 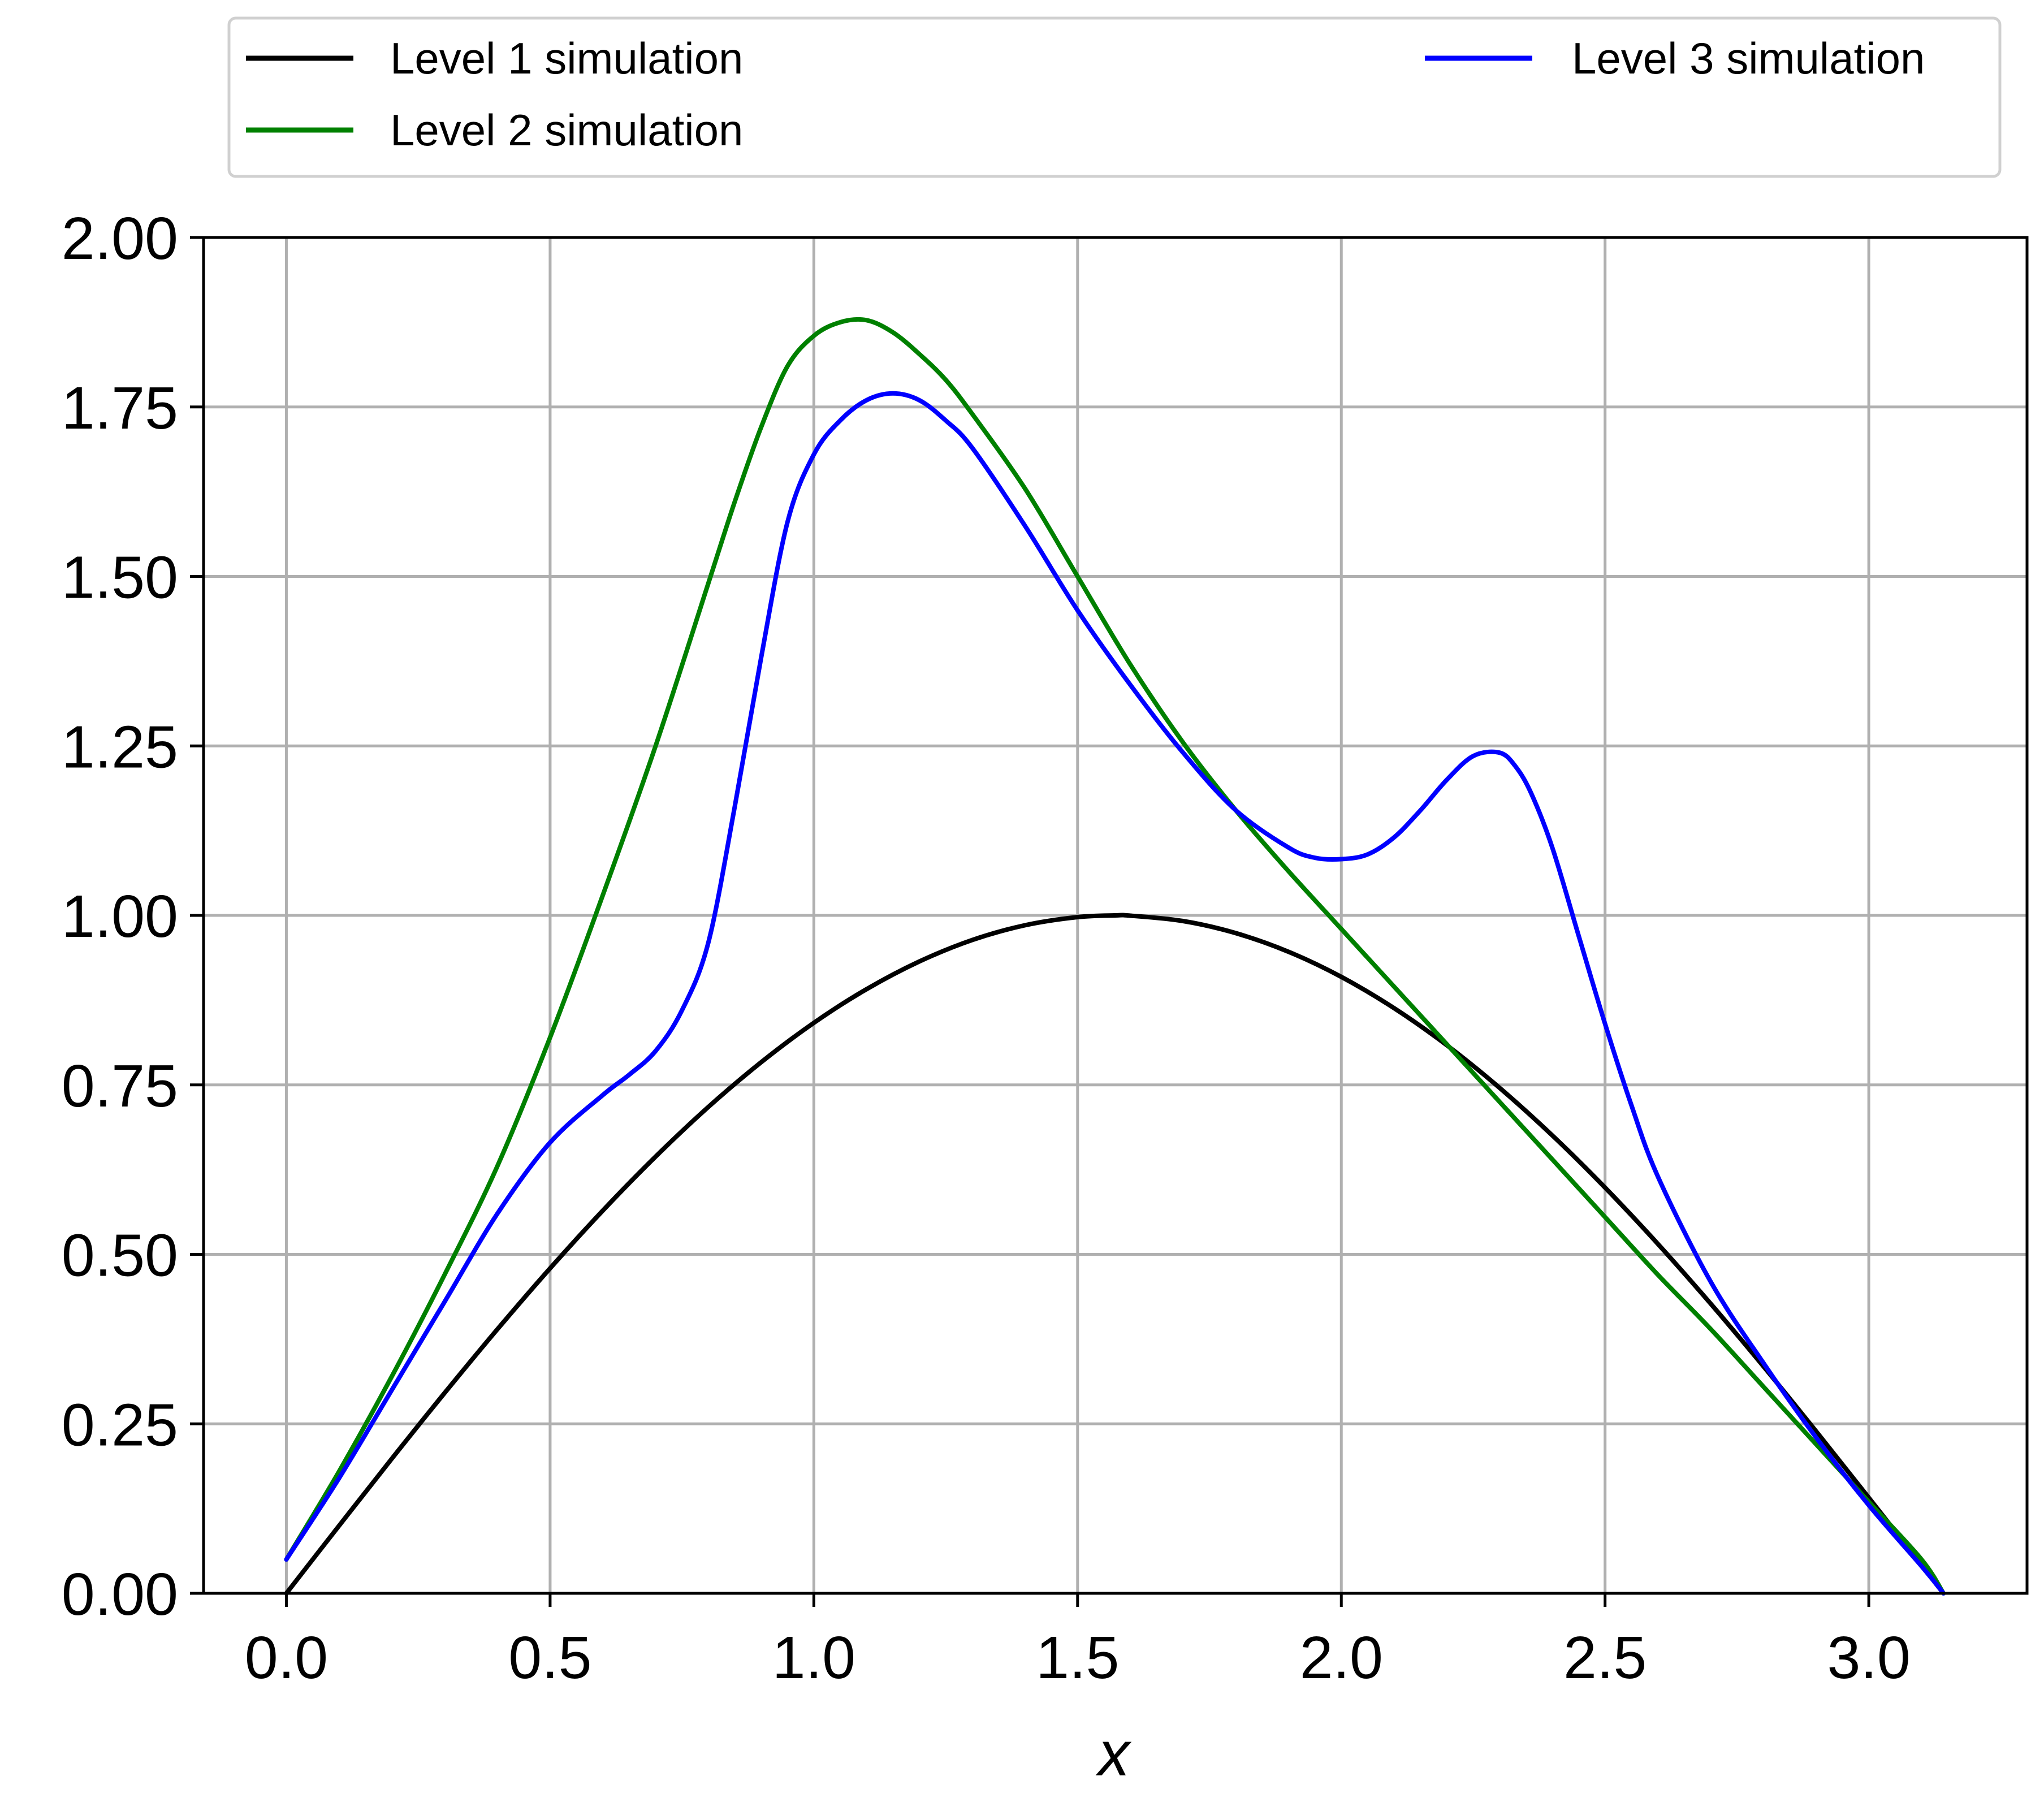 What do you see at coordinates (120, 1595) in the screenshot?
I see `y-tick-label: 0.00` at bounding box center [120, 1595].